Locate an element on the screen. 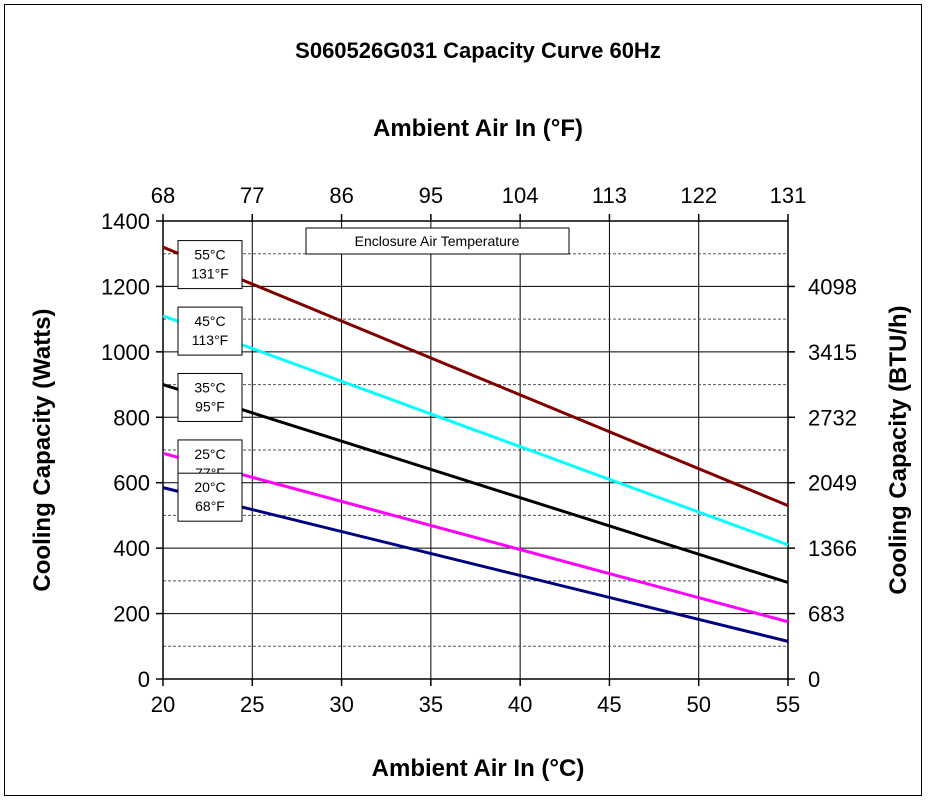 Image resolution: width=929 pixels, height=802 pixels. y2-tick-label: 0 is located at coordinates (814, 679).